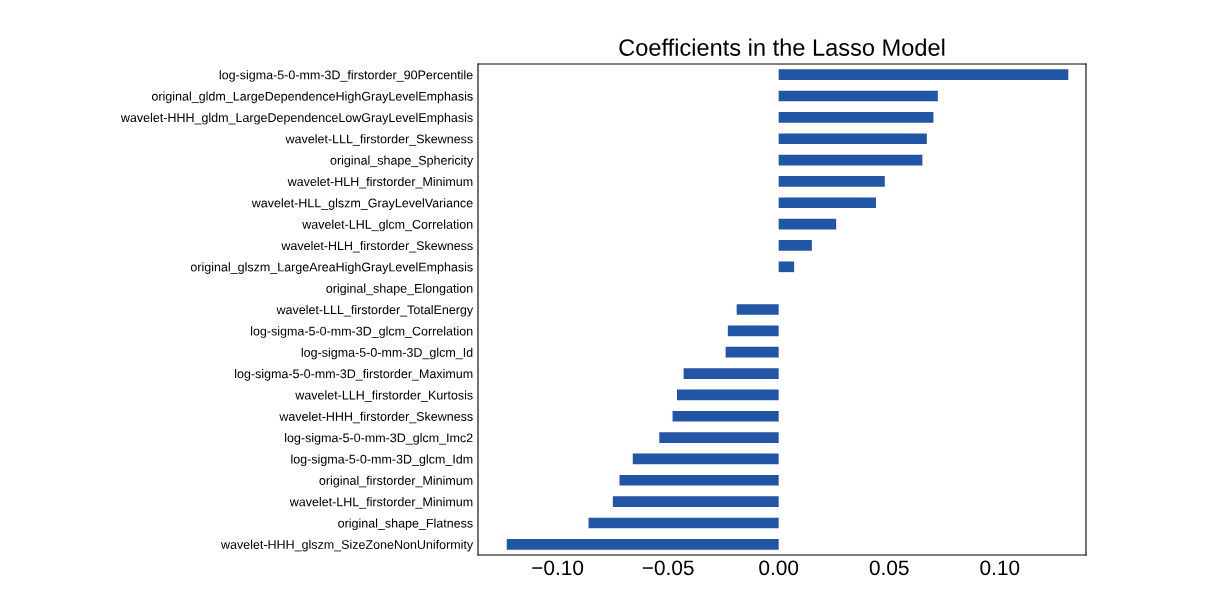  I want to click on y-tick-label: wavelet-LLL_firstorder_Skewness, so click(379, 140).